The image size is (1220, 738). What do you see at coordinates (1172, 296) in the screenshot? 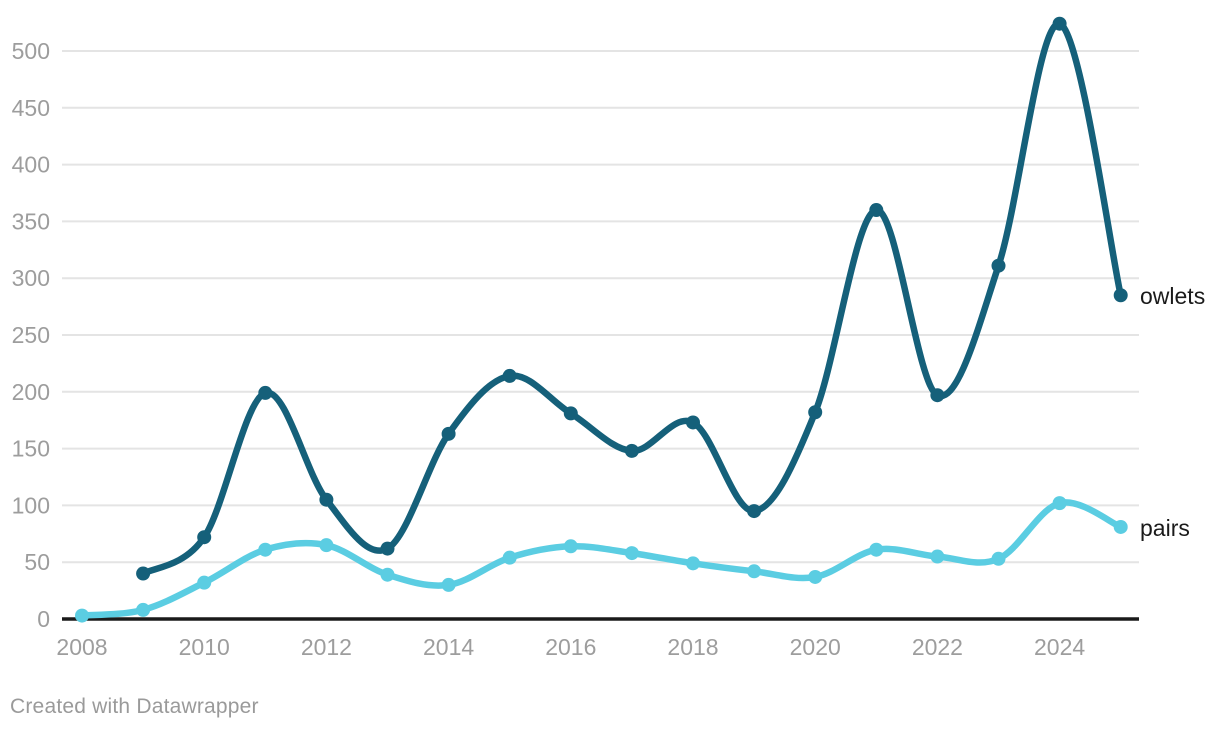
I see `series-label-owlets: owlets` at bounding box center [1172, 296].